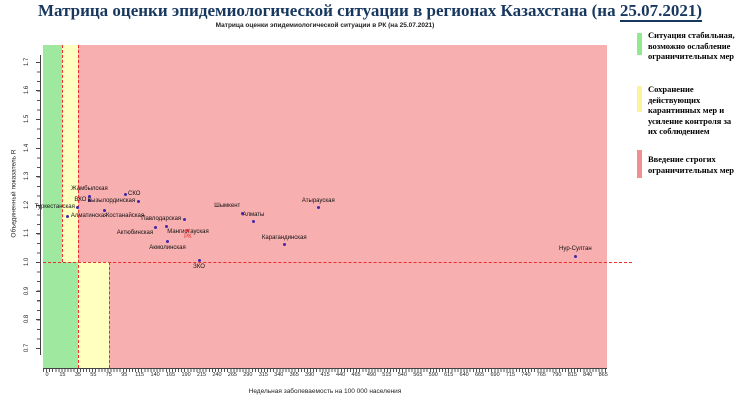 The width and height of the screenshot is (740, 401). What do you see at coordinates (155, 375) in the screenshot?
I see `x-tick-label: 140` at bounding box center [155, 375].